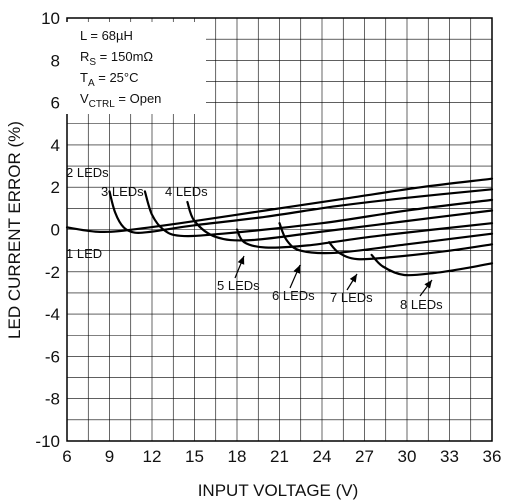 The image size is (509, 502). I want to click on curve-label-8: 8 LEDs, so click(421, 304).